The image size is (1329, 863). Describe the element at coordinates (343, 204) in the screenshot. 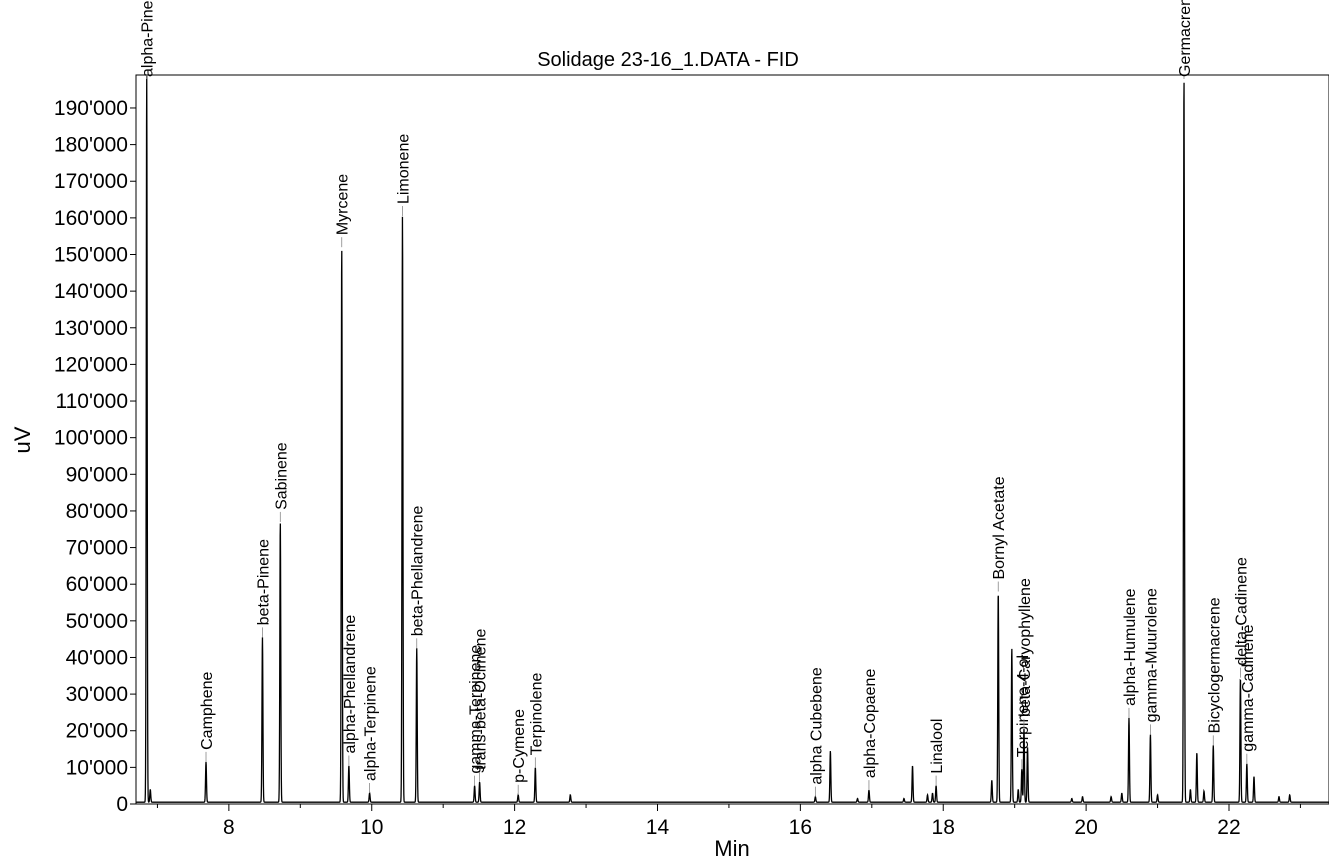

I see `peak-label: Myrcene` at that location.